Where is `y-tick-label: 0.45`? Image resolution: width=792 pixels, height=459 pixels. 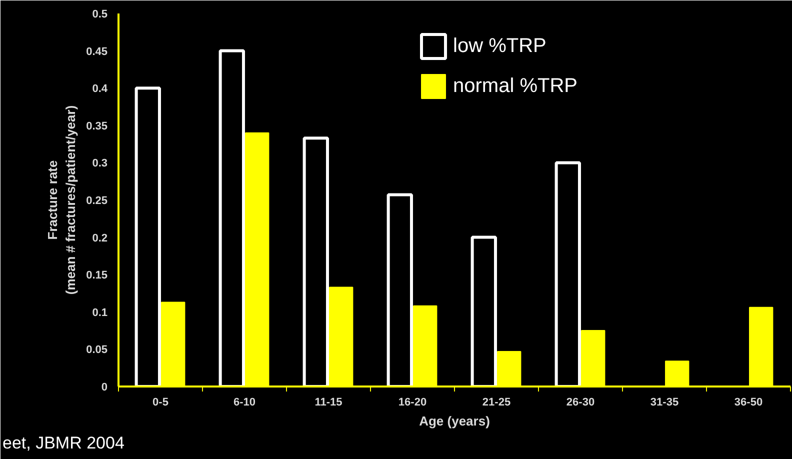 y-tick-label: 0.45 is located at coordinates (97, 52).